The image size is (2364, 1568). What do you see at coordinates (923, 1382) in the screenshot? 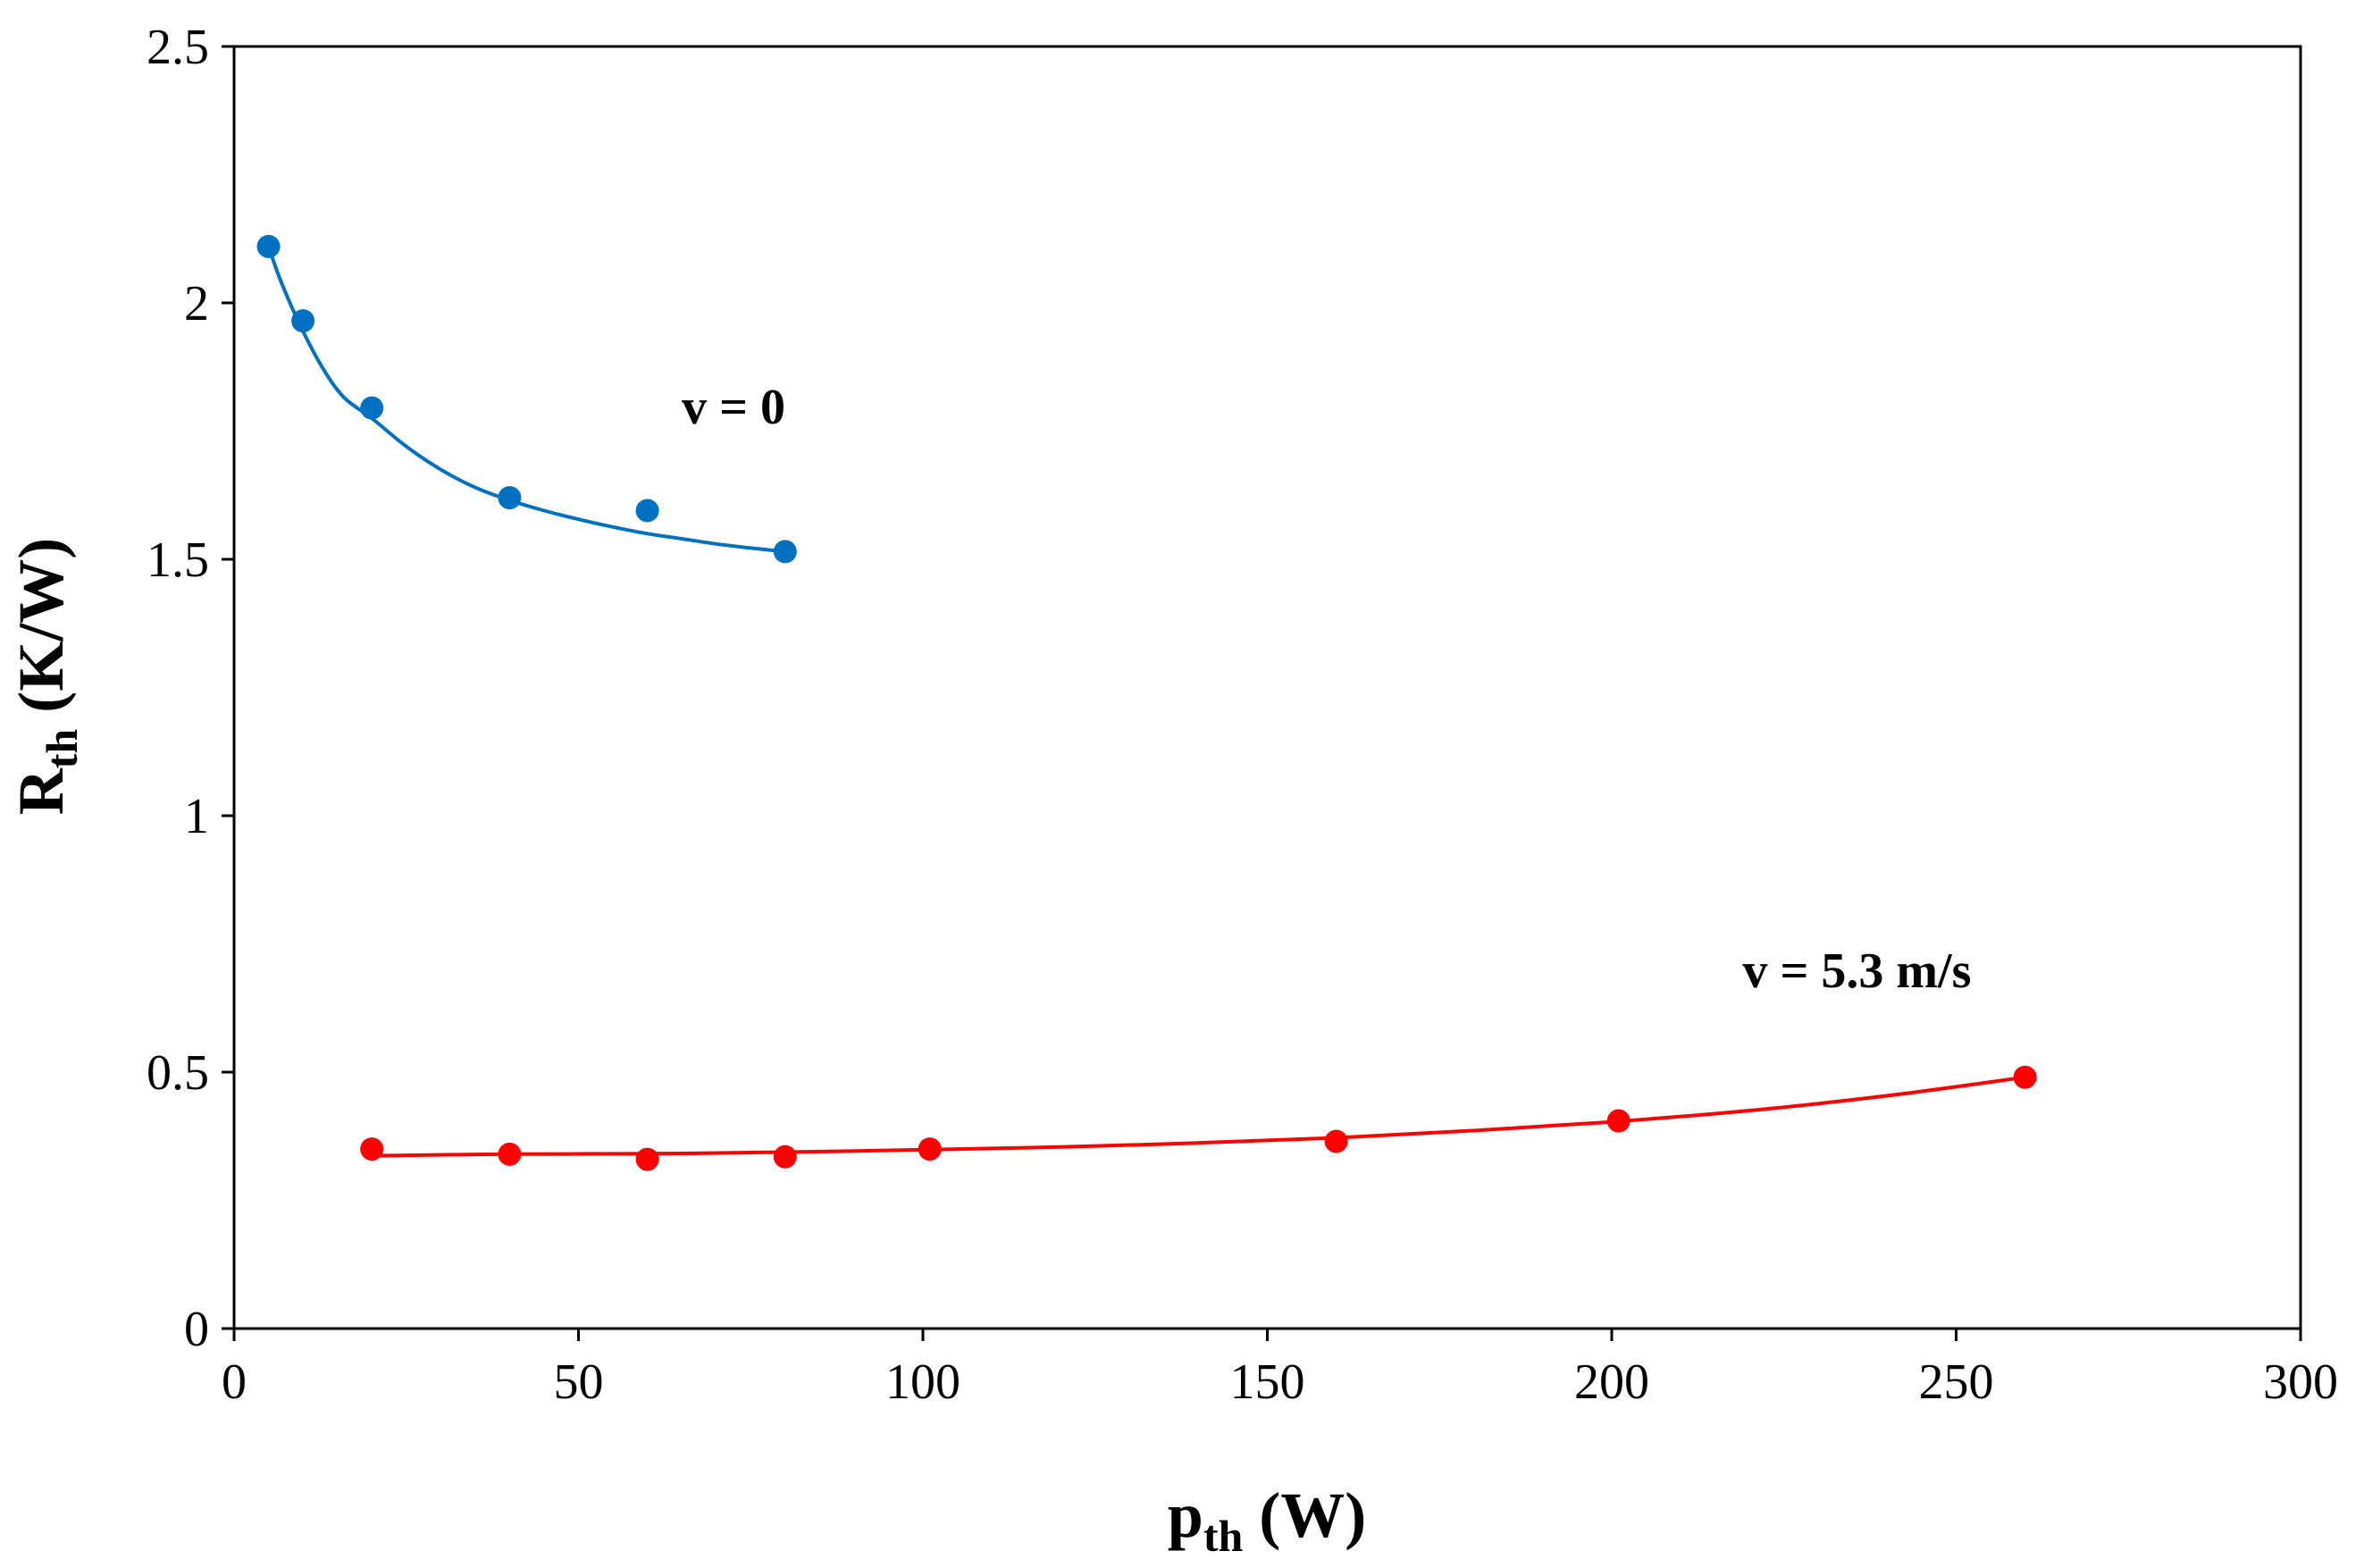
I see `x-tick-label: 100` at bounding box center [923, 1382].